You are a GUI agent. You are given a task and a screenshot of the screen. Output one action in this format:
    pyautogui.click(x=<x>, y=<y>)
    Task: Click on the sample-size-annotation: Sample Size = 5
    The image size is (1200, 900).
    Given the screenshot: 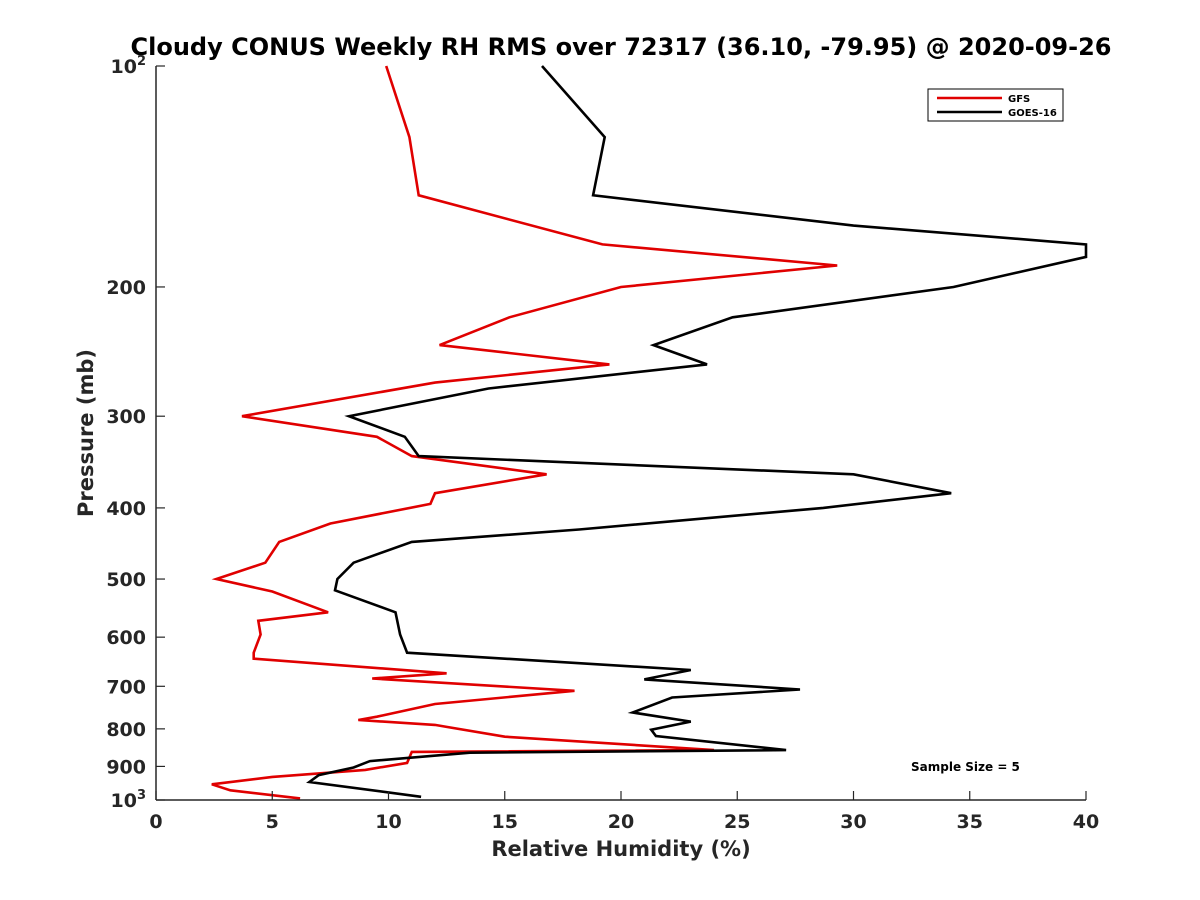 What is the action you would take?
    pyautogui.click(x=965, y=767)
    